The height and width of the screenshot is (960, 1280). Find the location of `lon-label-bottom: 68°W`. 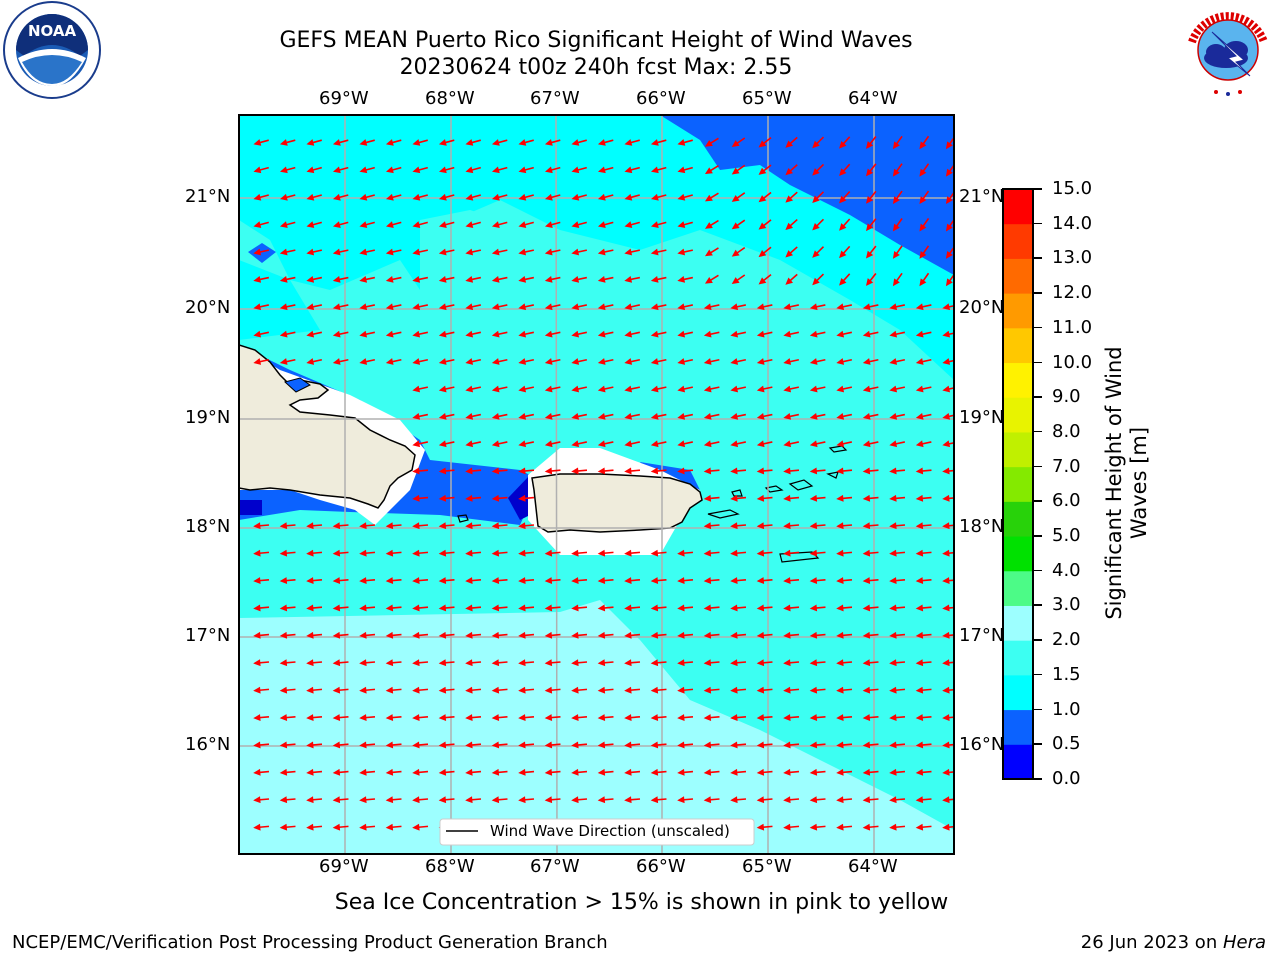

lon-label-bottom: 68°W is located at coordinates (450, 866).